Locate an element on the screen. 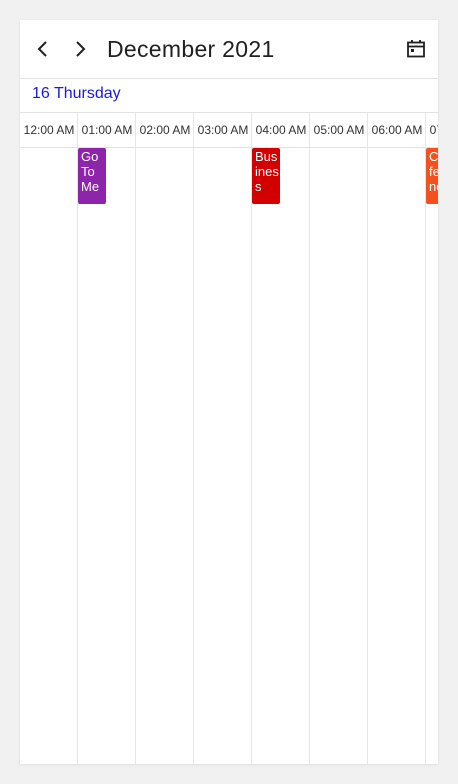 This screenshot has height=784, width=458. time-slot-label: 07:00 AM is located at coordinates (433, 130).